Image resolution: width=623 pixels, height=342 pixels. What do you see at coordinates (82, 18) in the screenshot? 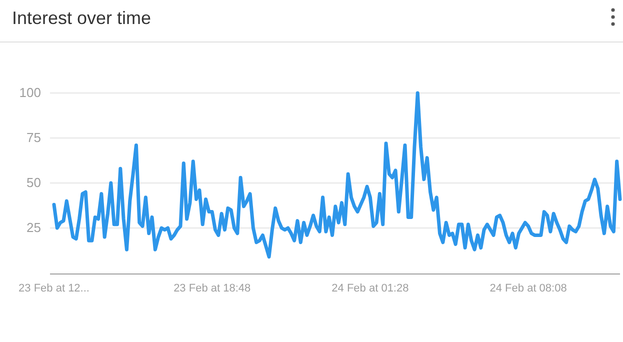
I see `chart-title: Interest over time` at bounding box center [82, 18].